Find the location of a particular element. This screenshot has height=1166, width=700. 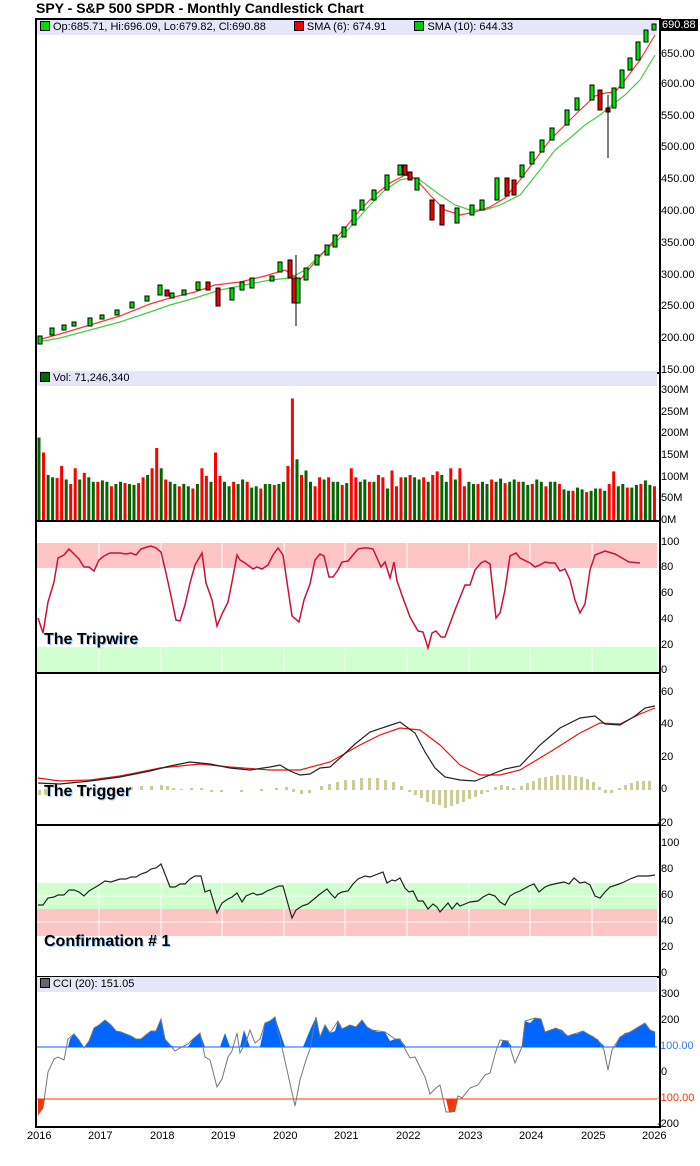

macd-line is located at coordinates (346, 745).